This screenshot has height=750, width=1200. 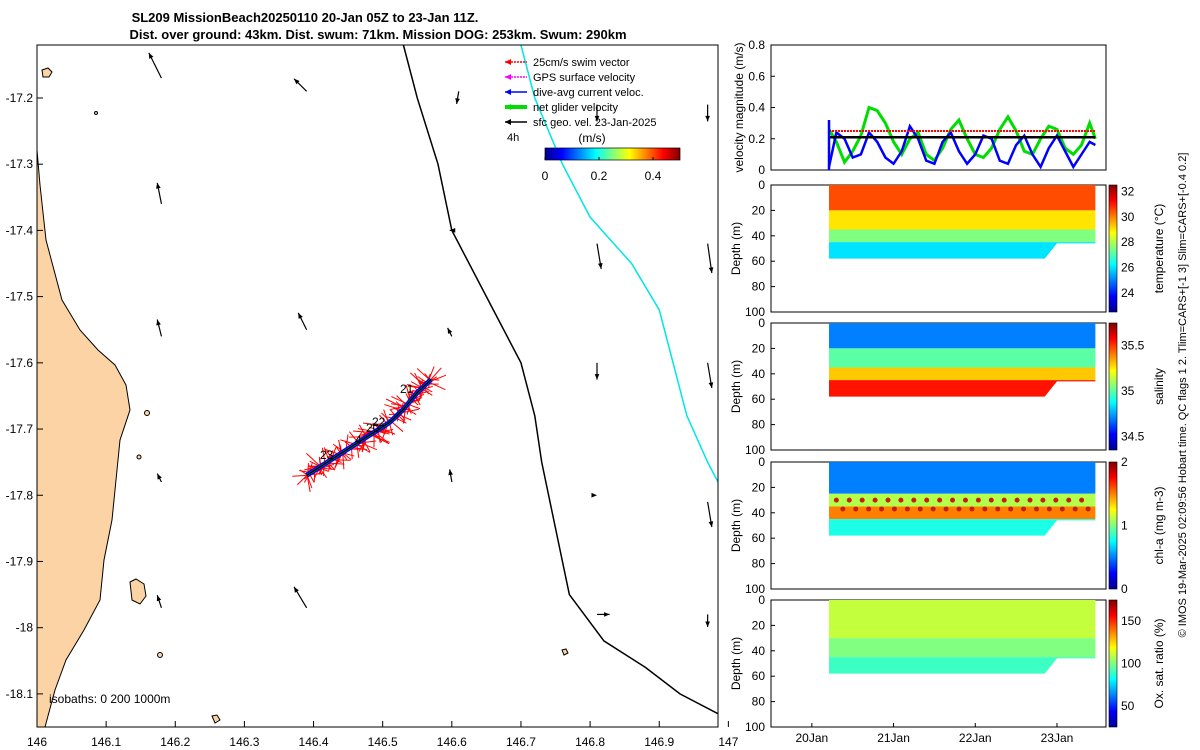 I want to click on colorbar-ticks: 0 0.2 0.4, so click(x=602, y=170).